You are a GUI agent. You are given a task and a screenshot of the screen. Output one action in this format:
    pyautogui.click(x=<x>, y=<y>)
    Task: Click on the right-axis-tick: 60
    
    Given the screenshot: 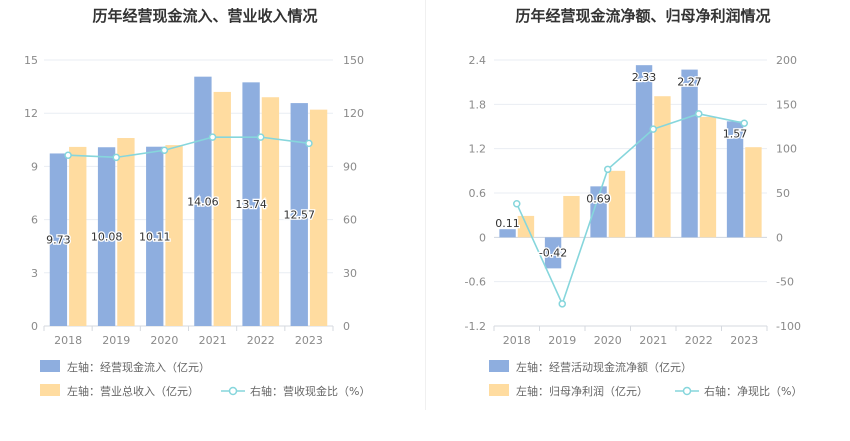 What is the action you would take?
    pyautogui.click(x=350, y=220)
    